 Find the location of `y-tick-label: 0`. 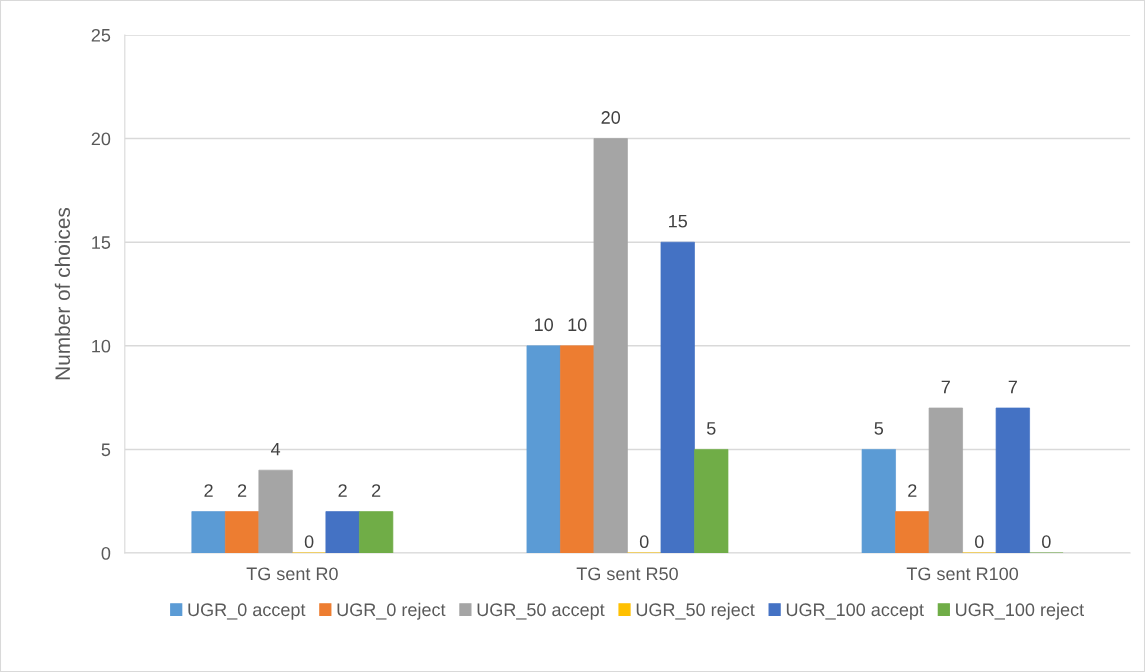

y-tick-label: 0 is located at coordinates (106, 553).